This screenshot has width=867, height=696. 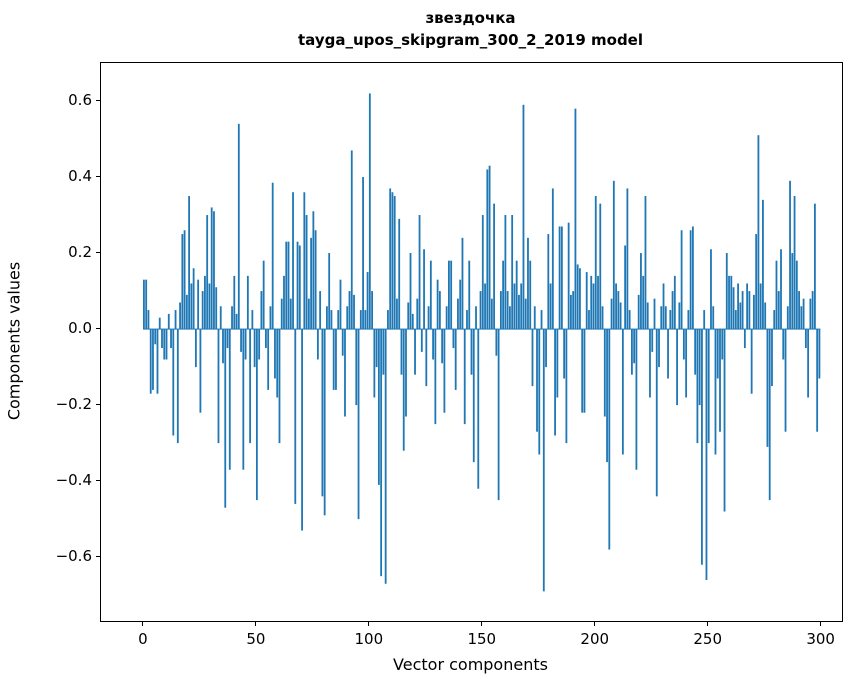 What do you see at coordinates (470, 664) in the screenshot?
I see `x-axis-label: Vector components` at bounding box center [470, 664].